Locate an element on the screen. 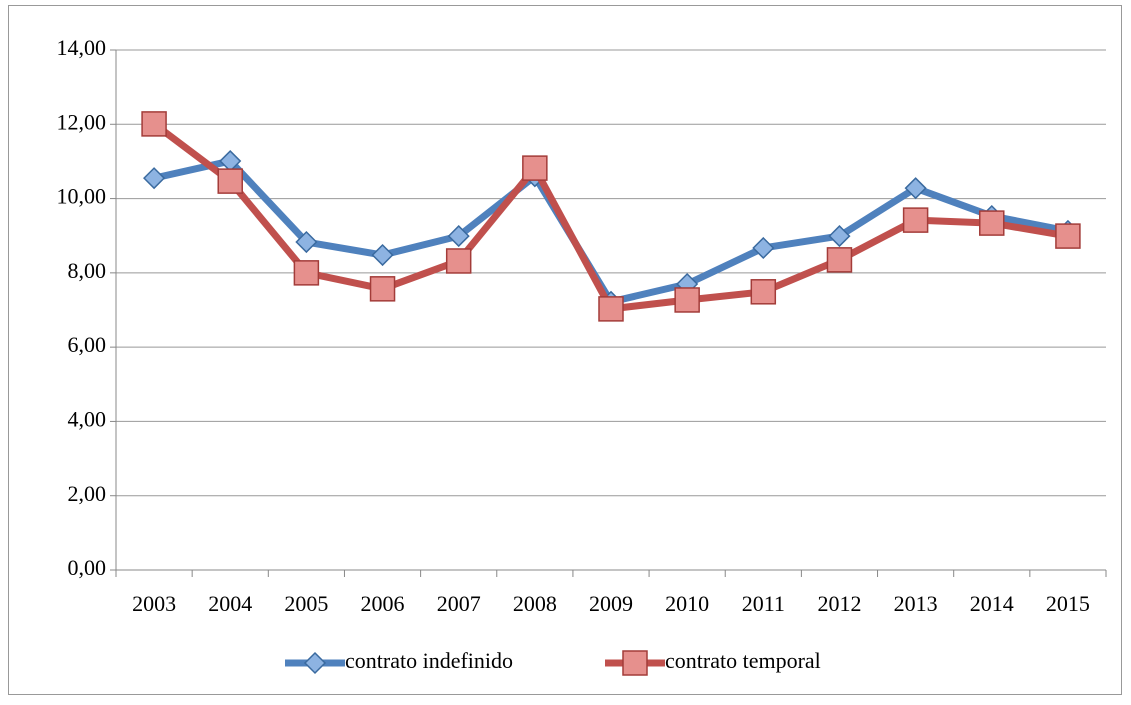  y-tick-label: 12,00 is located at coordinates (82, 121).